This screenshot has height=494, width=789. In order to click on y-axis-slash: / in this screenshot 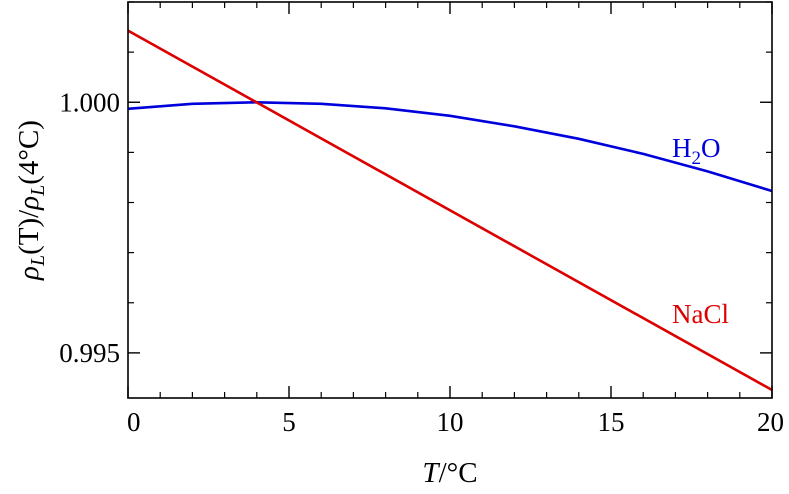, I will do `click(29, 213)`.